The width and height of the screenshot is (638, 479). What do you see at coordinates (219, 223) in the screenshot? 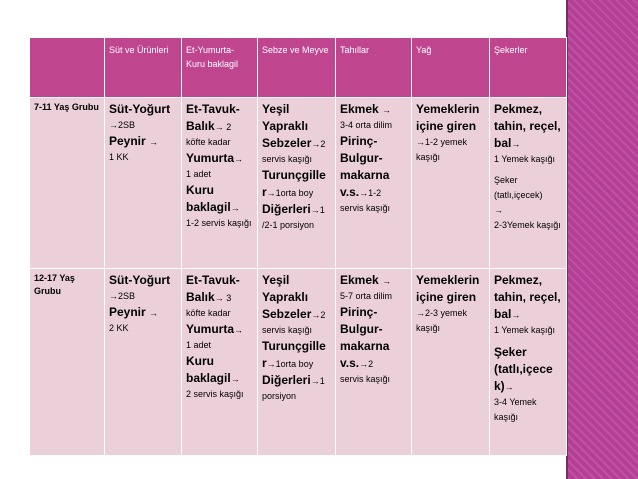
I see `portion-text: 1-2 servis kaşığı` at bounding box center [219, 223].